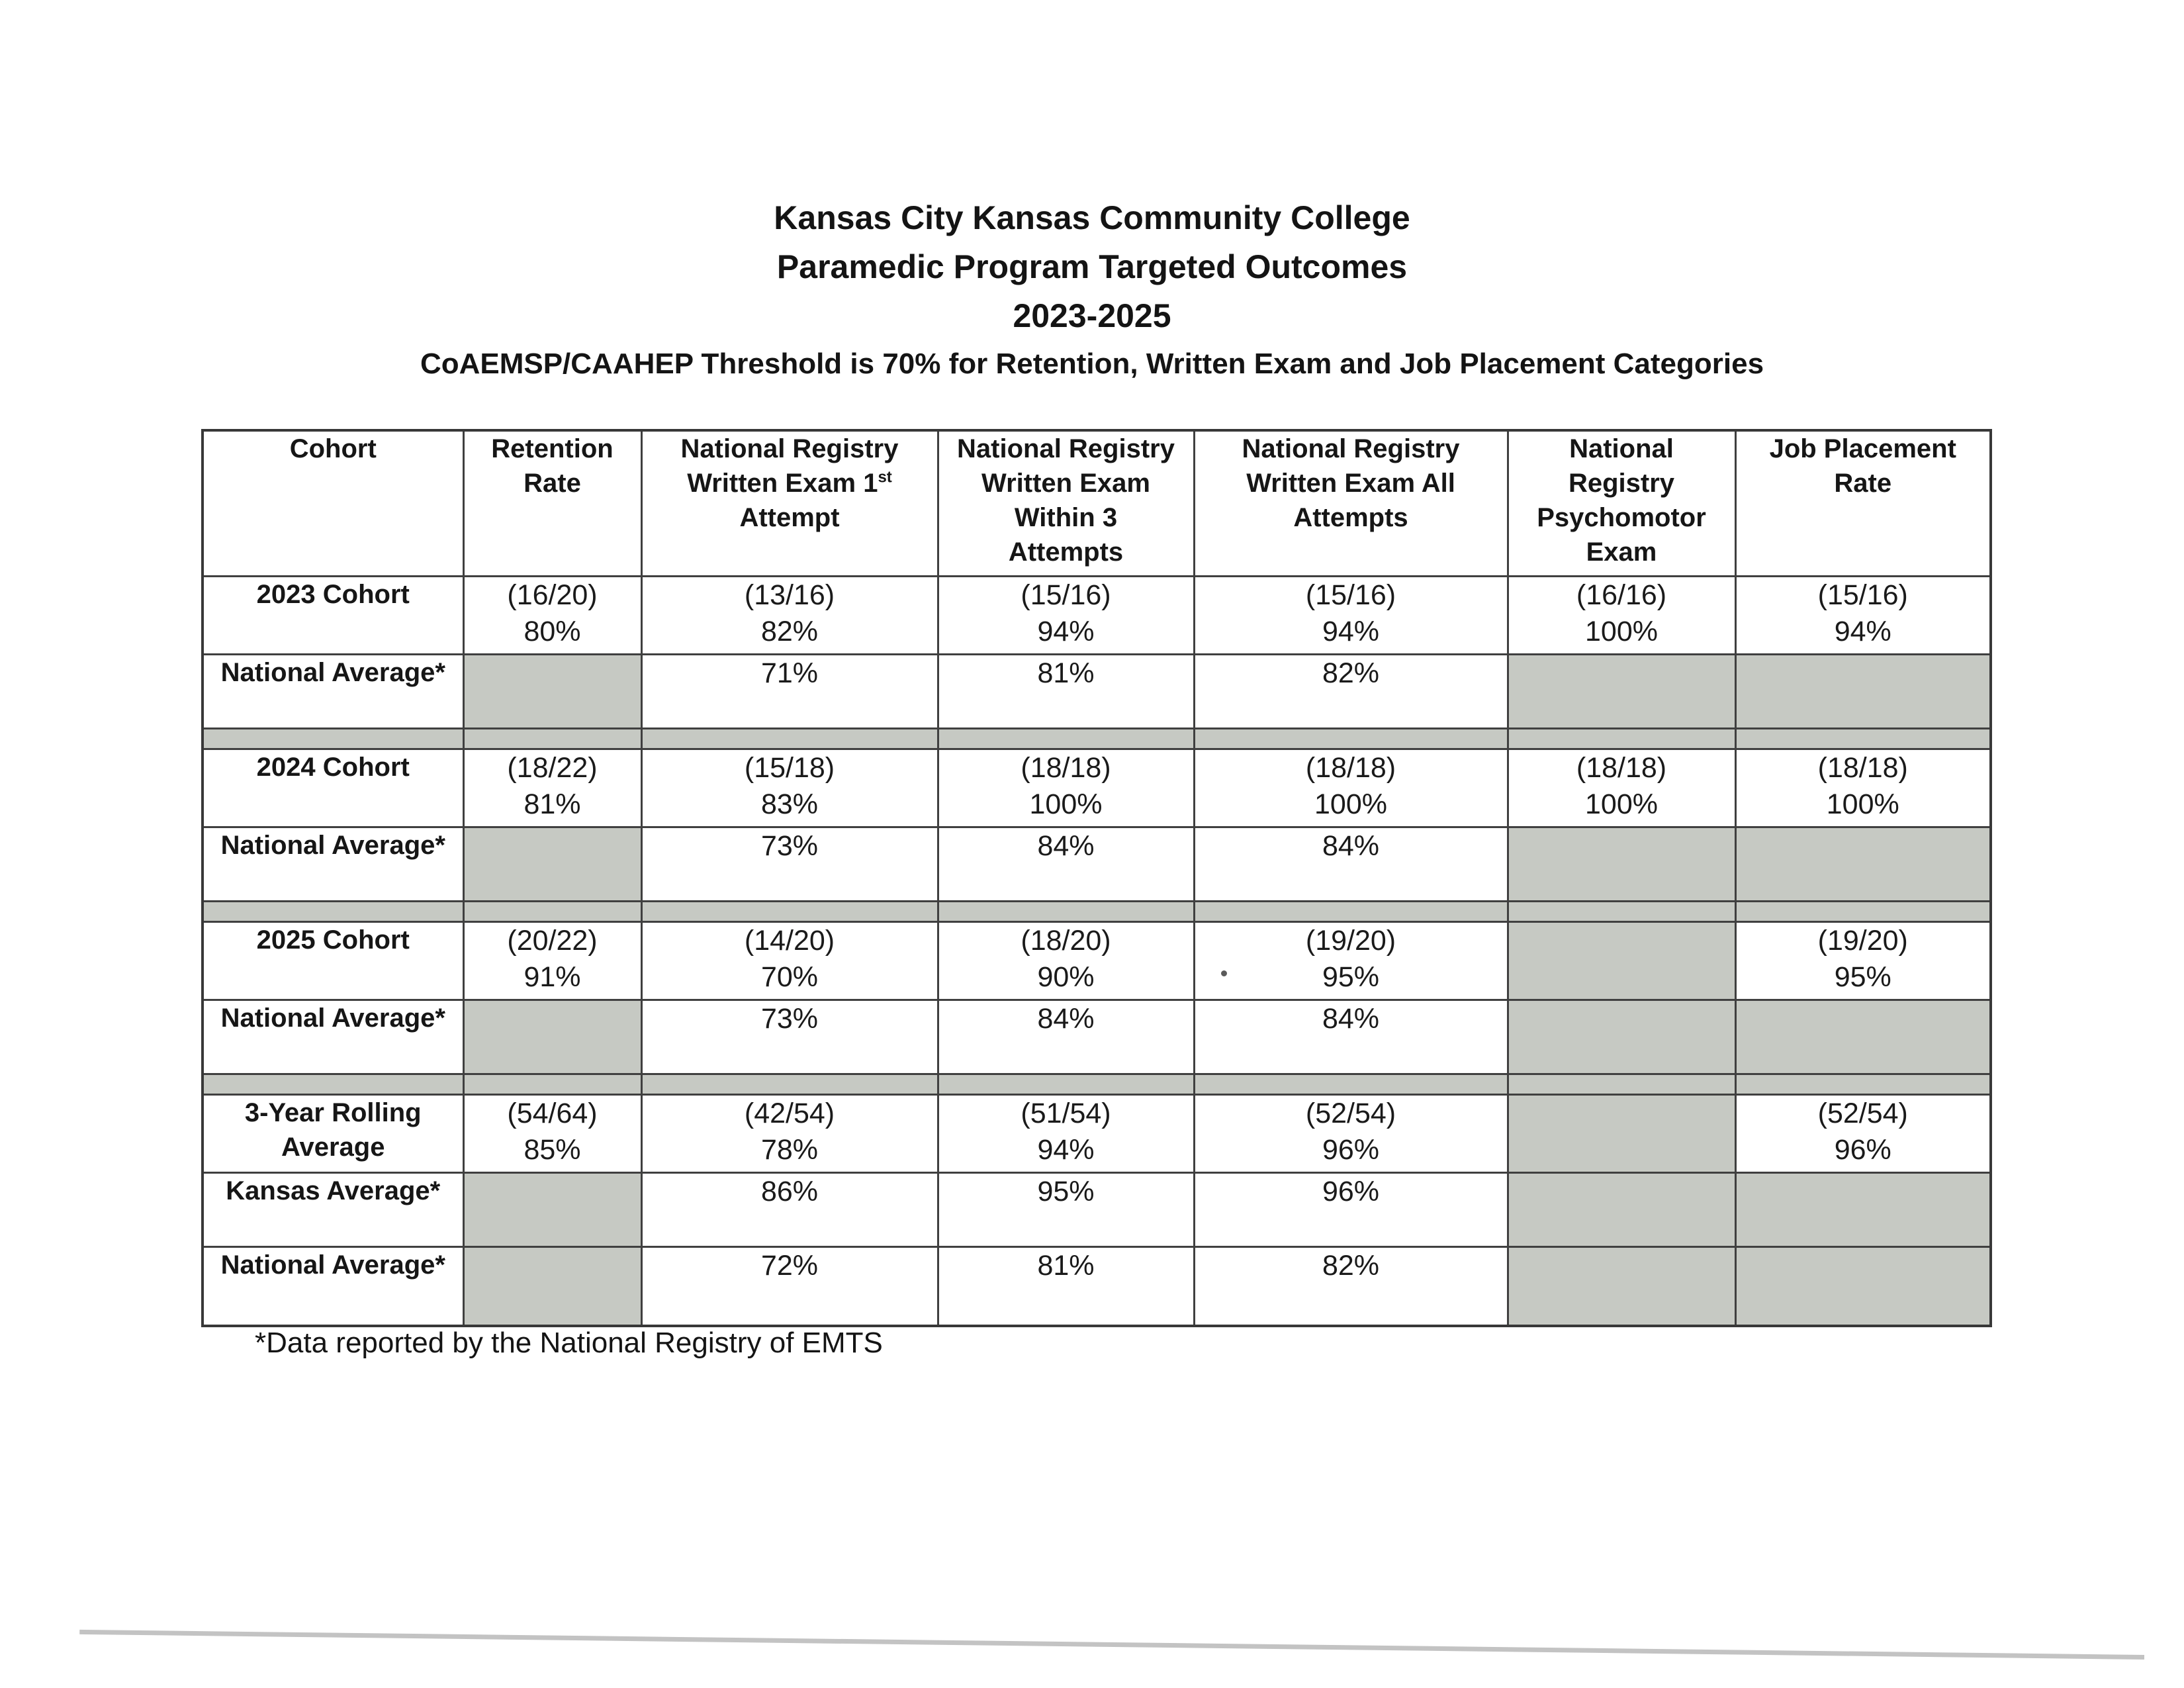 The image size is (2184, 1688). Describe the element at coordinates (333, 448) in the screenshot. I see `header-line: Cohort` at that location.